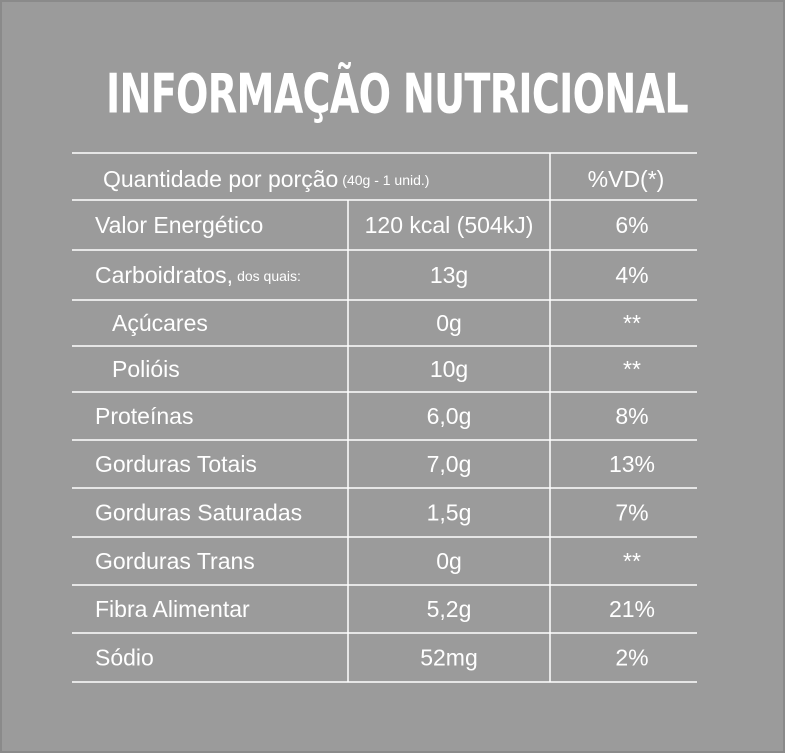 This screenshot has height=753, width=785. I want to click on row-label: Fibra Alimentar, so click(172, 609).